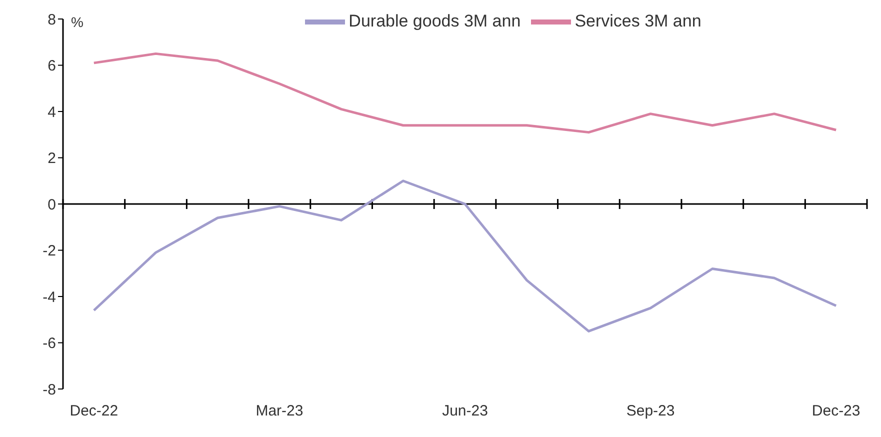 The width and height of the screenshot is (881, 437). I want to click on y-tick-label: 8, so click(52, 19).